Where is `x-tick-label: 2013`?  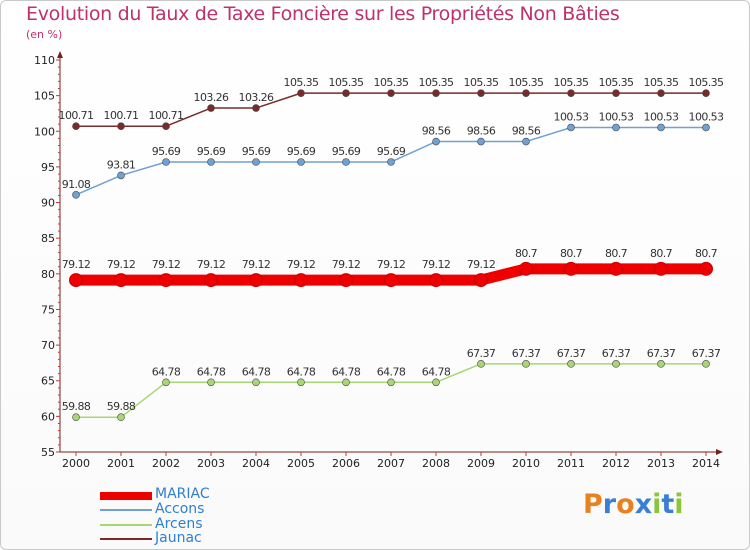 x-tick-label: 2013 is located at coordinates (661, 463).